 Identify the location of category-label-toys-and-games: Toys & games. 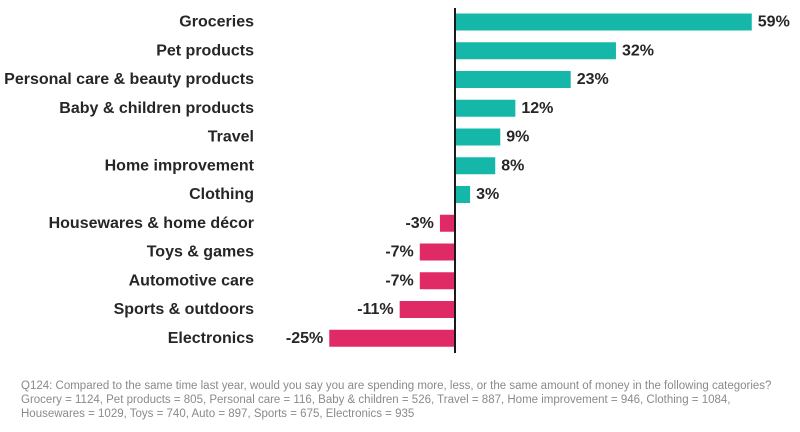
(200, 252).